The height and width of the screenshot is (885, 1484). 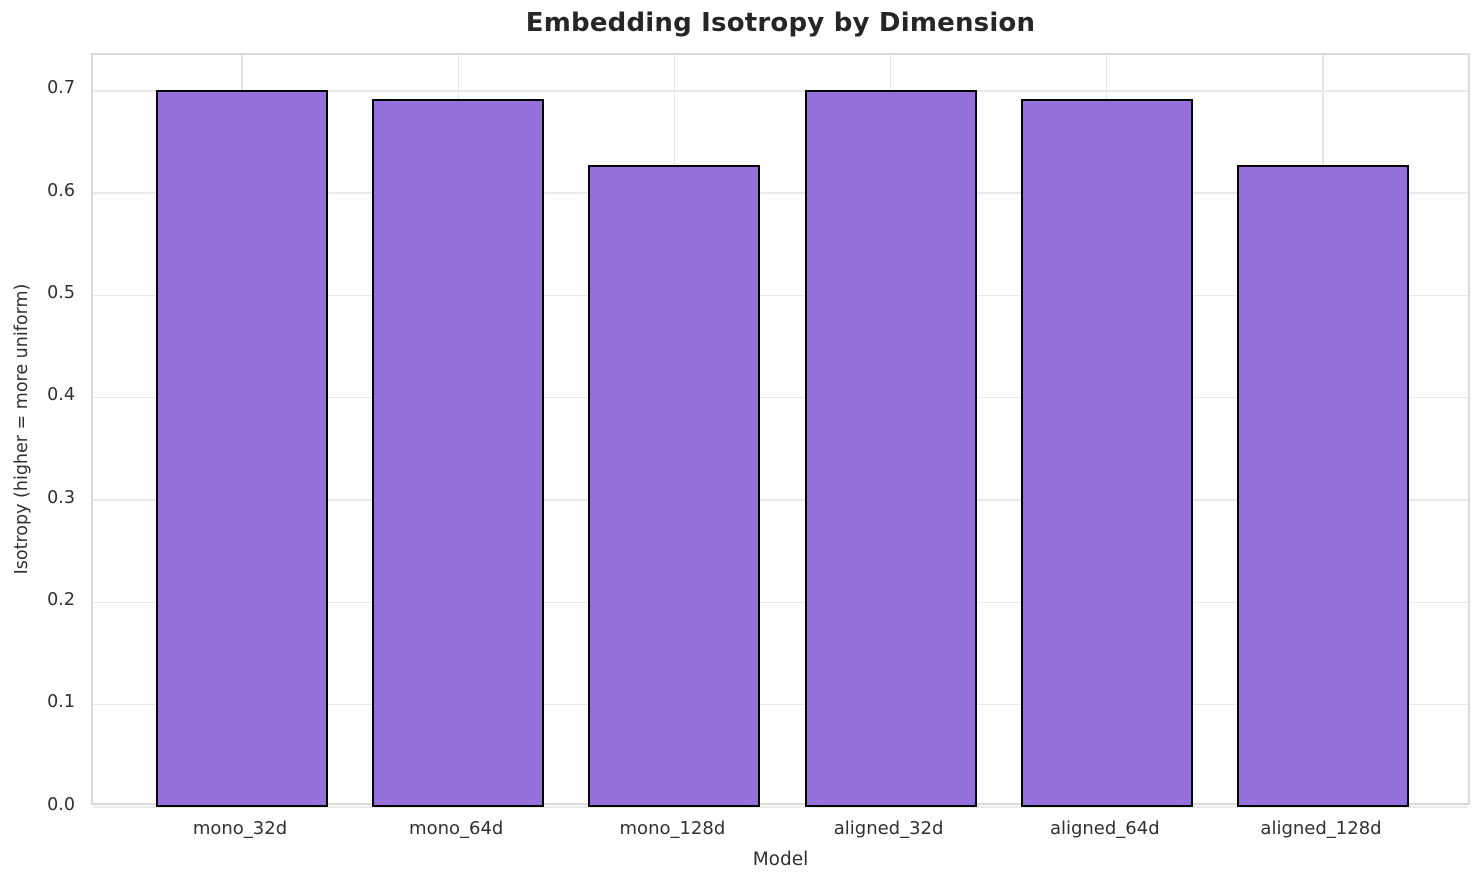 What do you see at coordinates (1104, 828) in the screenshot?
I see `x-tick-label: aligned_64d` at bounding box center [1104, 828].